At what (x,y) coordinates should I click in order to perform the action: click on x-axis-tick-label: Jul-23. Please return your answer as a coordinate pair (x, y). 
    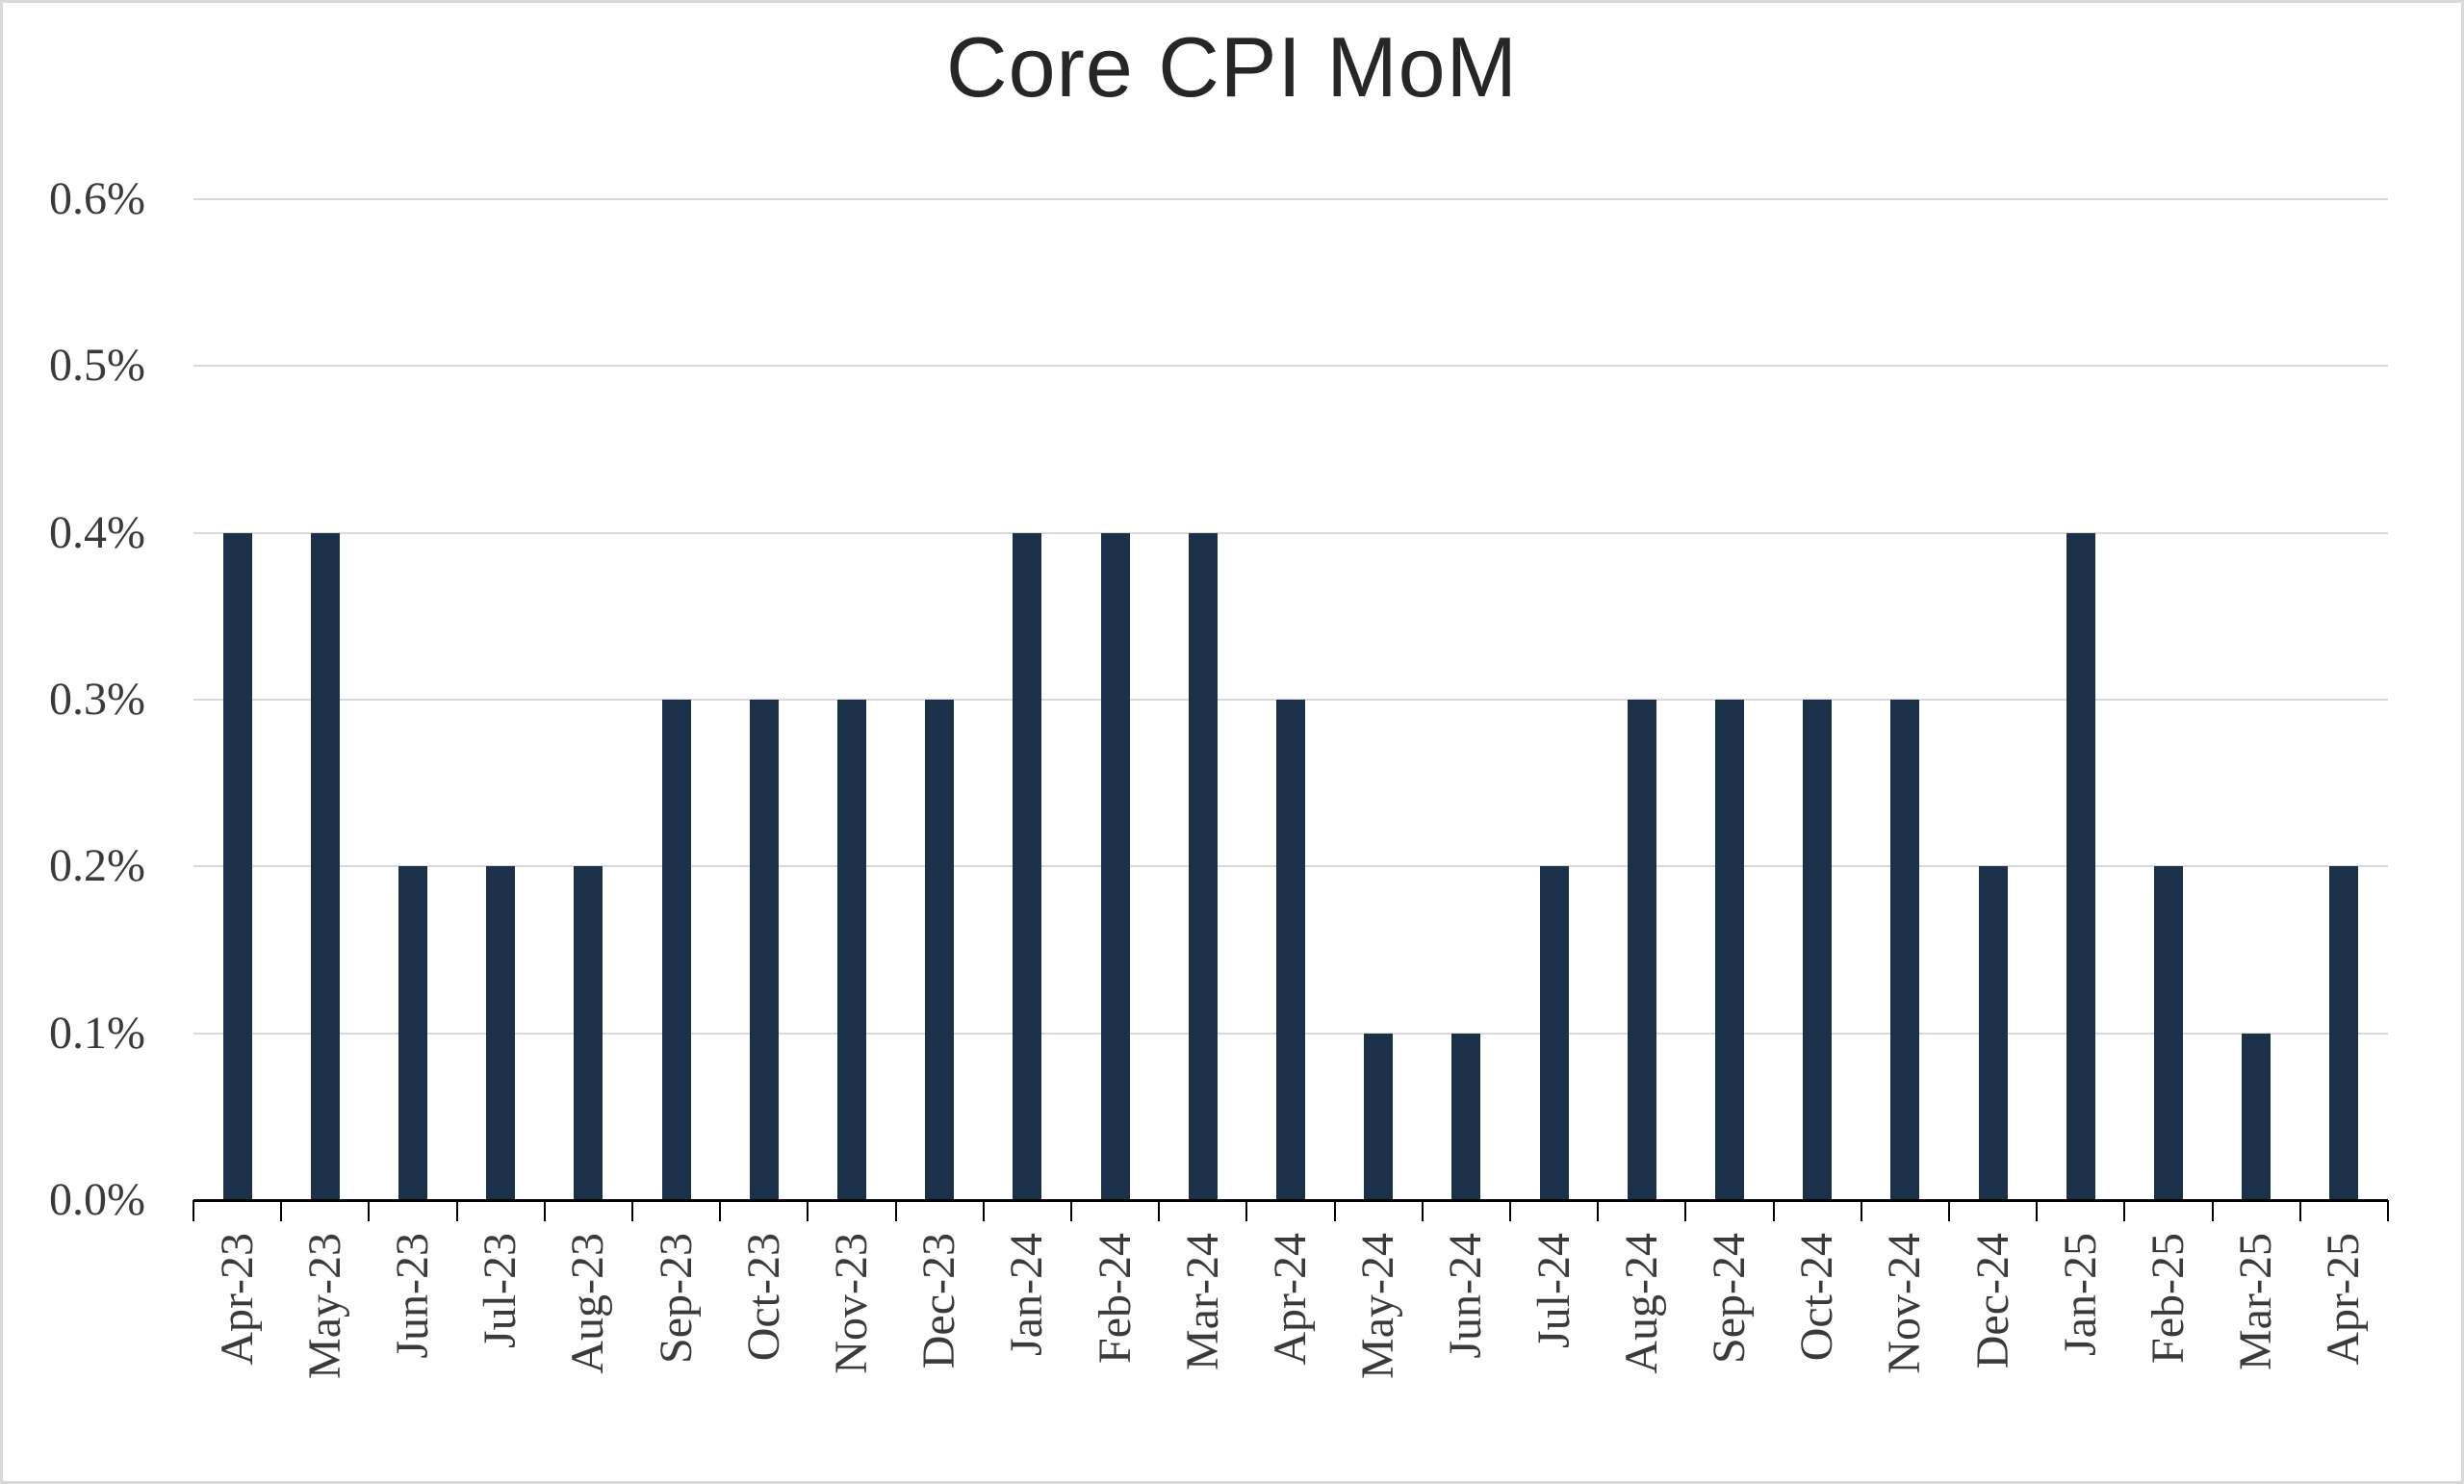
    Looking at the image, I should click on (500, 1291).